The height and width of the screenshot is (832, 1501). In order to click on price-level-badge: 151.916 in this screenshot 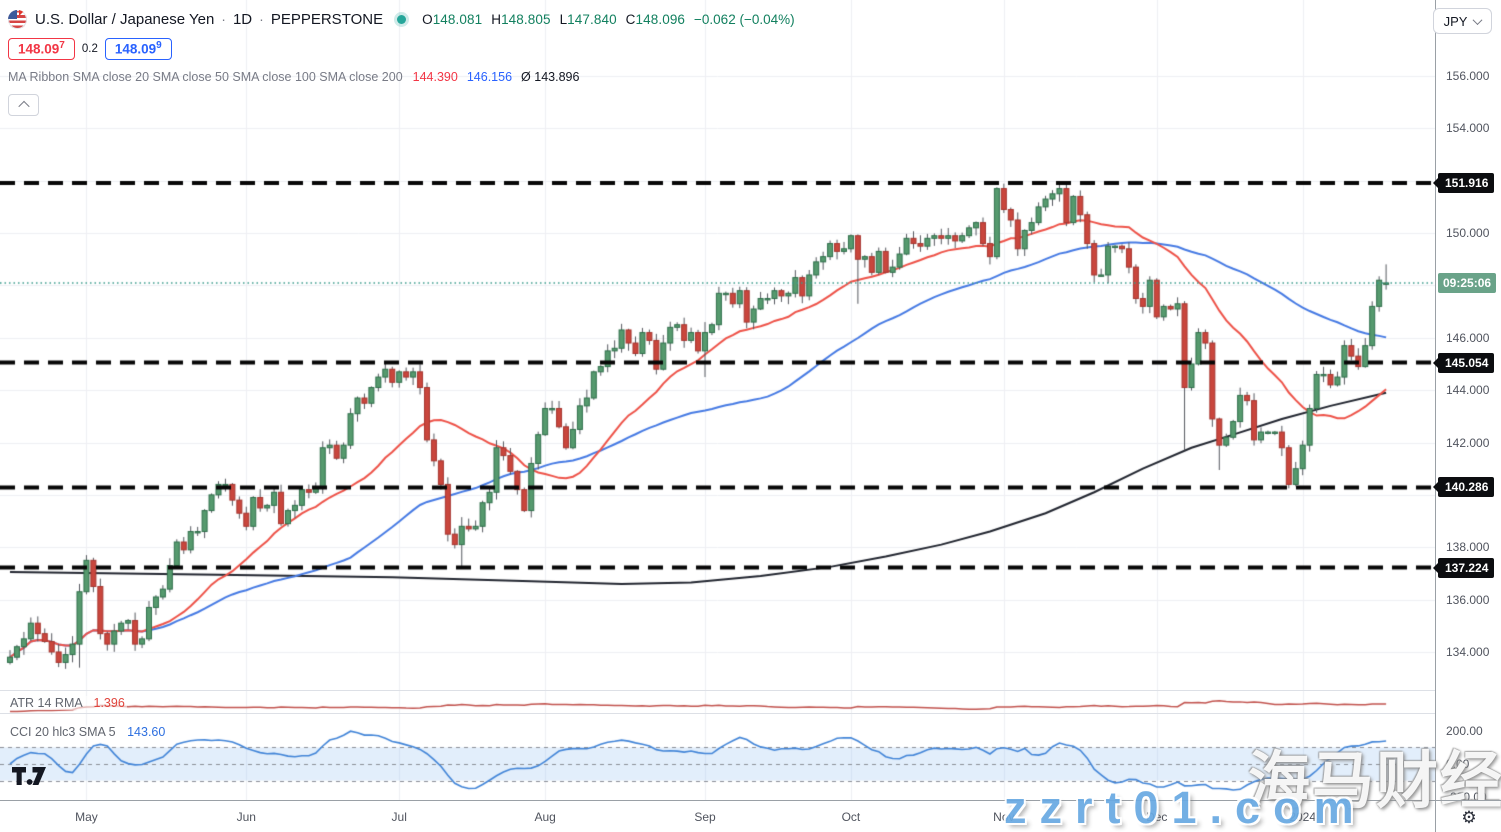, I will do `click(1463, 182)`.